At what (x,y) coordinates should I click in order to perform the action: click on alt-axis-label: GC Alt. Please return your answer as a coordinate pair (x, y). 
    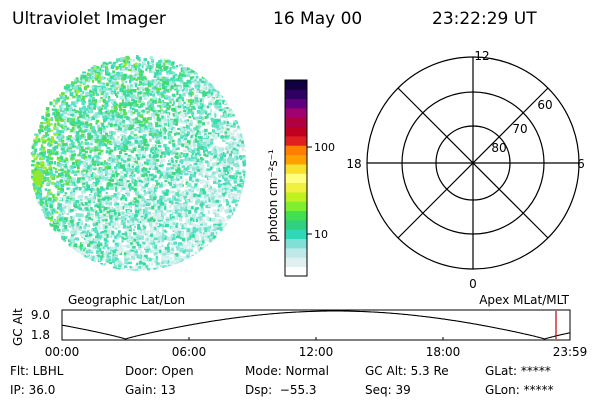
    Looking at the image, I should click on (18, 327).